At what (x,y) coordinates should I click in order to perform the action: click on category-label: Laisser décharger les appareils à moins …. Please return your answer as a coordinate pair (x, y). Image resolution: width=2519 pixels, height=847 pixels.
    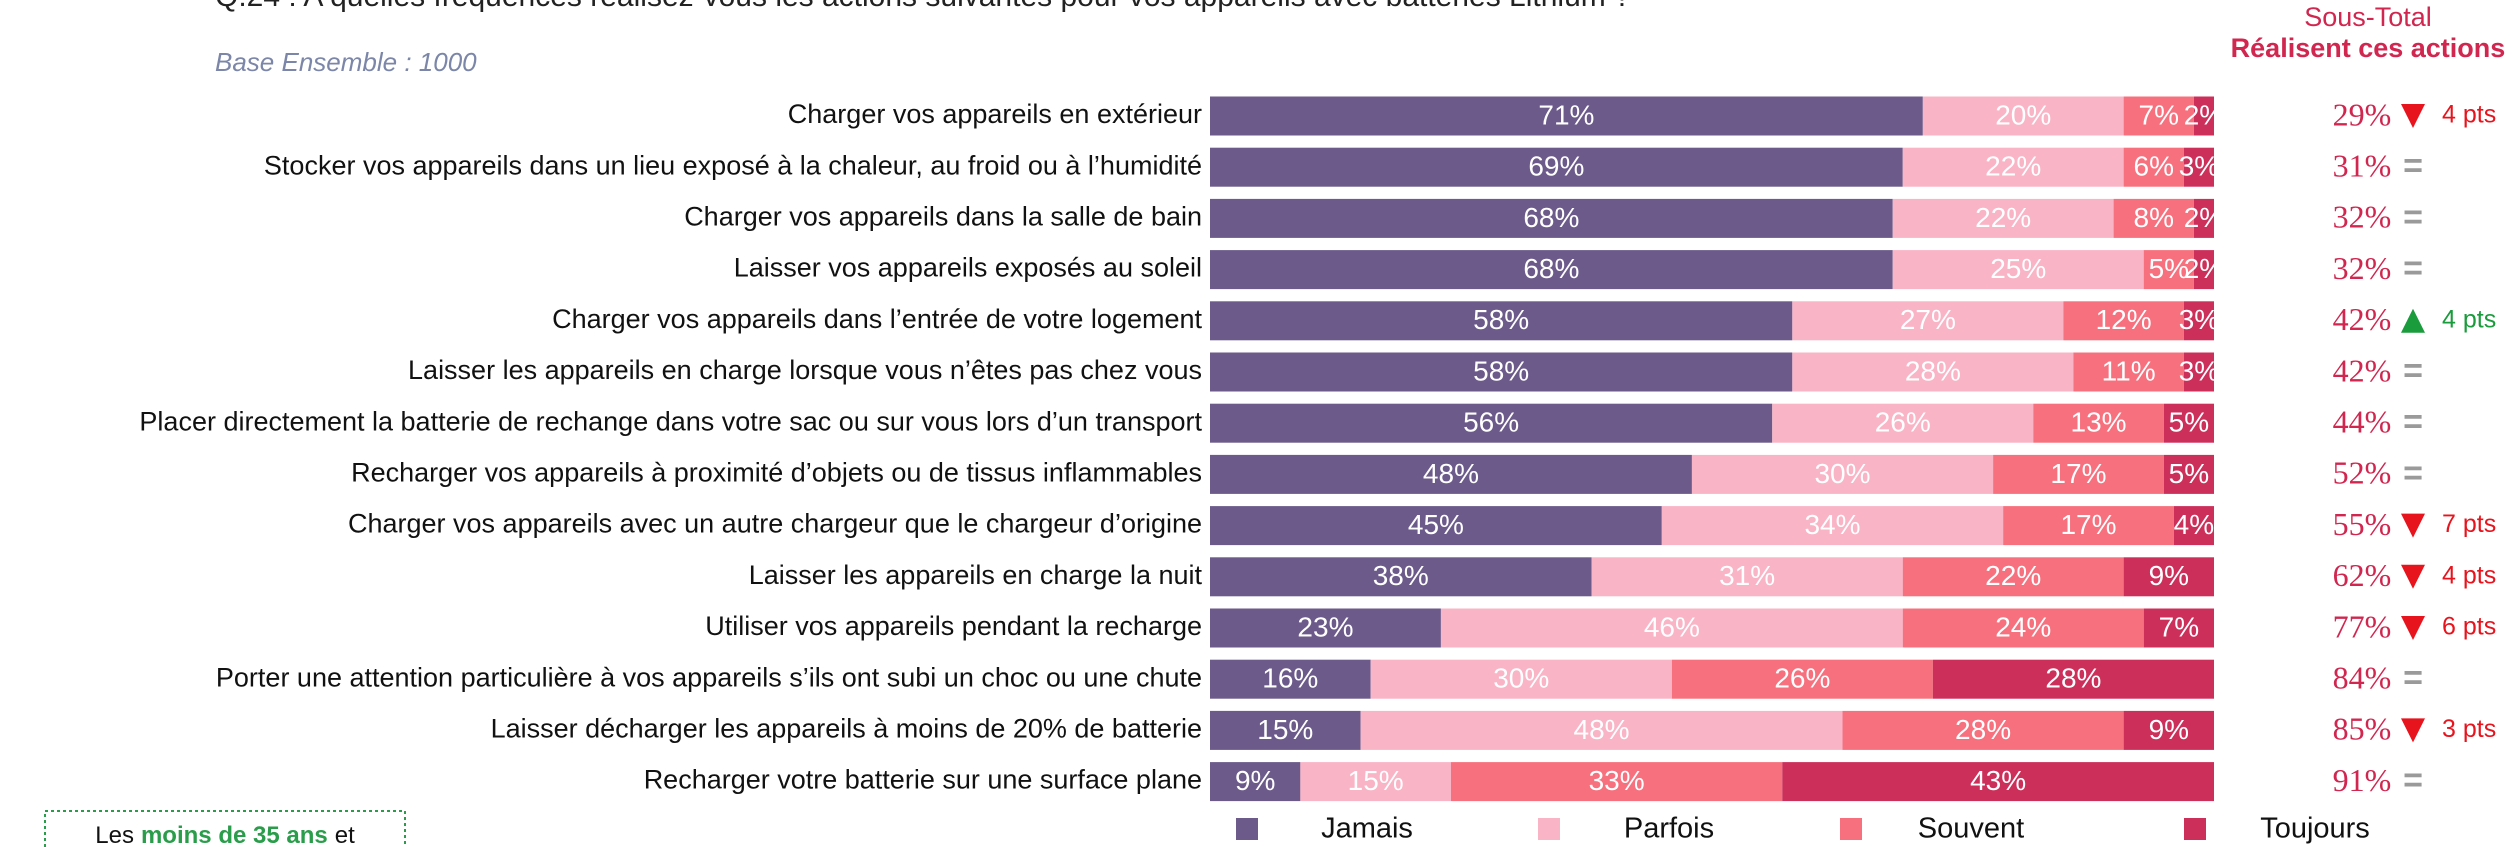
    Looking at the image, I should click on (846, 729).